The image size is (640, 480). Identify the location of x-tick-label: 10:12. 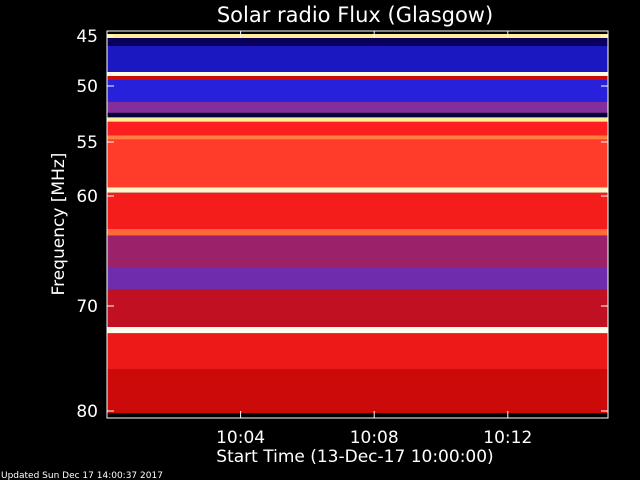
(507, 438).